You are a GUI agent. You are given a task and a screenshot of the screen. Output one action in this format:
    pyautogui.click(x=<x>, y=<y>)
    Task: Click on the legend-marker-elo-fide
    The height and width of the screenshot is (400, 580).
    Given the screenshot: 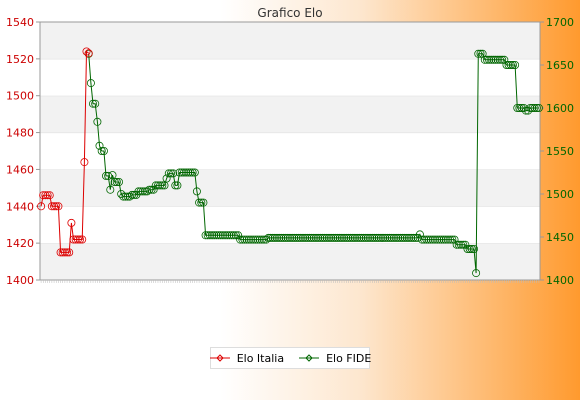 What is the action you would take?
    pyautogui.click(x=309, y=358)
    